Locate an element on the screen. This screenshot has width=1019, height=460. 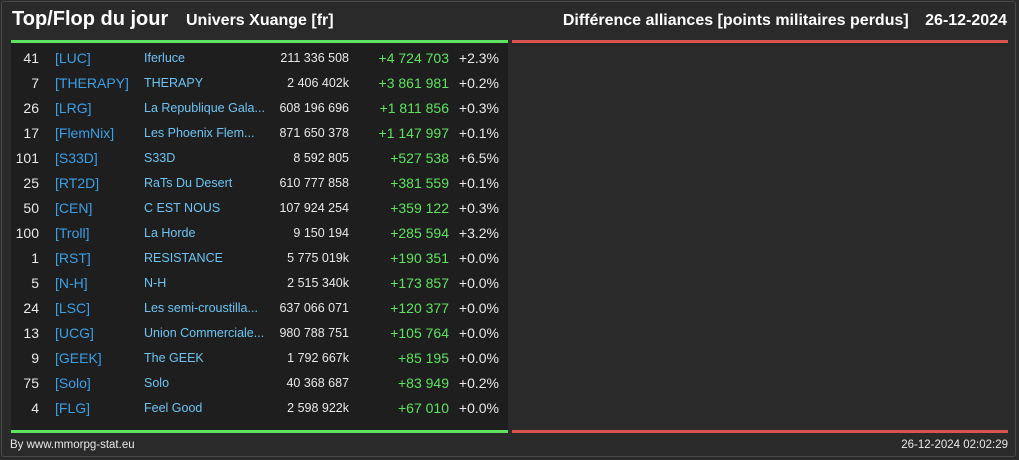
alliance-rank: 26 is located at coordinates (31, 108).